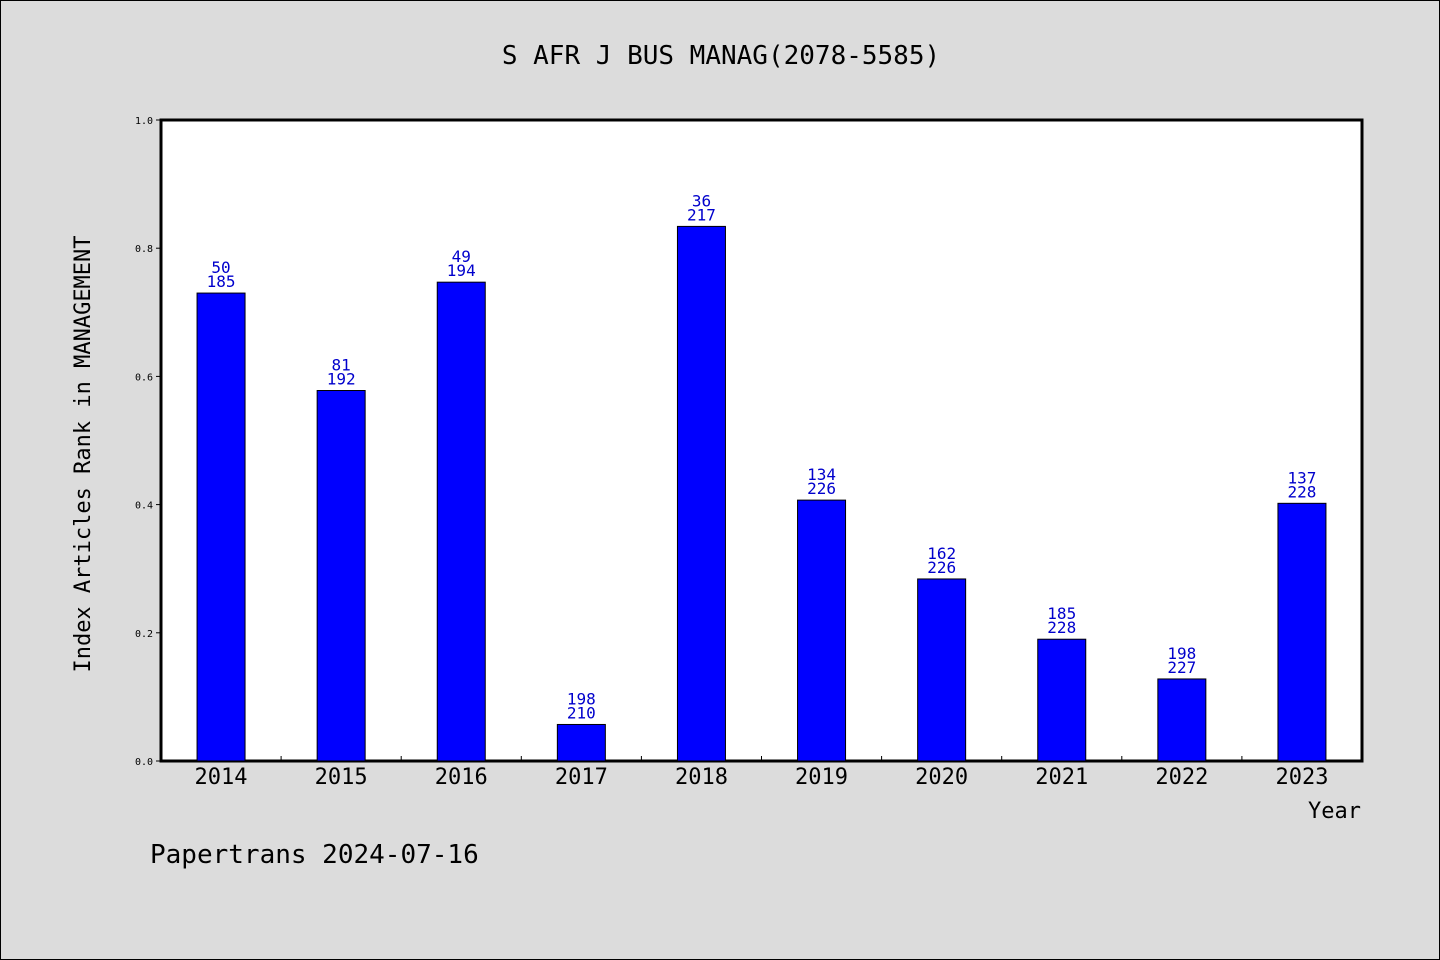  I want to click on y-tick-label: 1.0, so click(144, 121).